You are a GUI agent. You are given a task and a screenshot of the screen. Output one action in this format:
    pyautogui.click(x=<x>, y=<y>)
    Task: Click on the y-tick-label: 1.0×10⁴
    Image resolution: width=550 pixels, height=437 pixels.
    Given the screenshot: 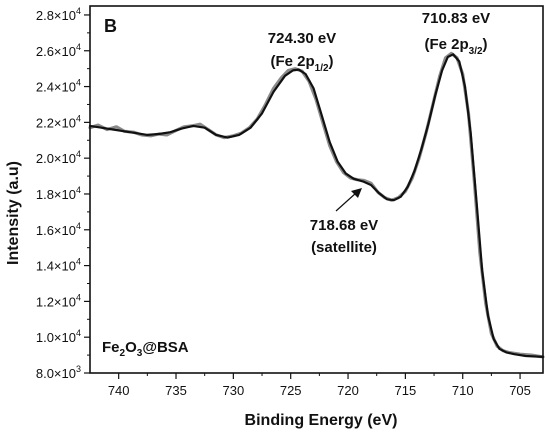 What is the action you would take?
    pyautogui.click(x=58, y=336)
    